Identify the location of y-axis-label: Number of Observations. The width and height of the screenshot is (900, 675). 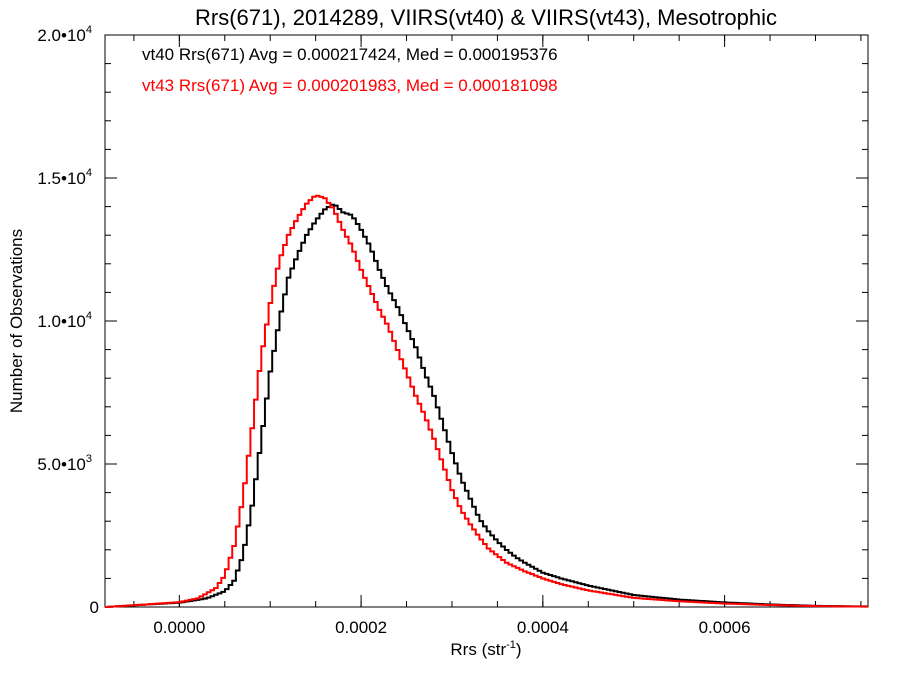
(16, 321).